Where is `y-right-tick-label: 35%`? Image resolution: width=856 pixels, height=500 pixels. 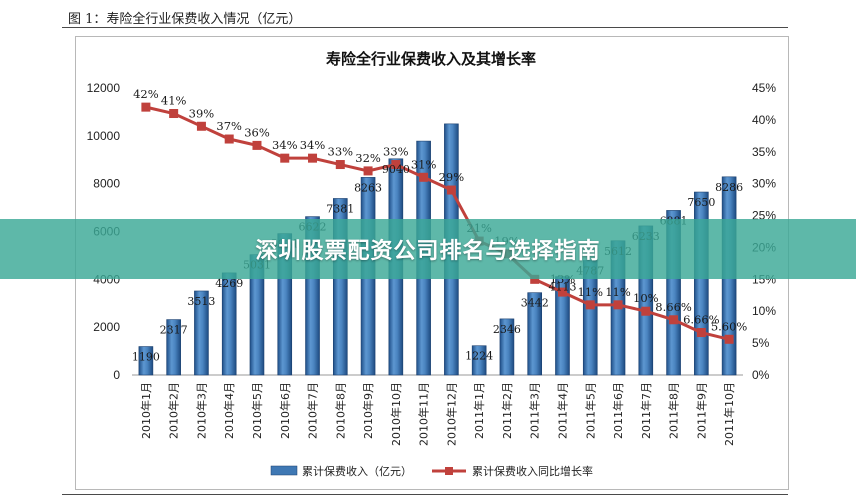 y-right-tick-label: 35% is located at coordinates (764, 152).